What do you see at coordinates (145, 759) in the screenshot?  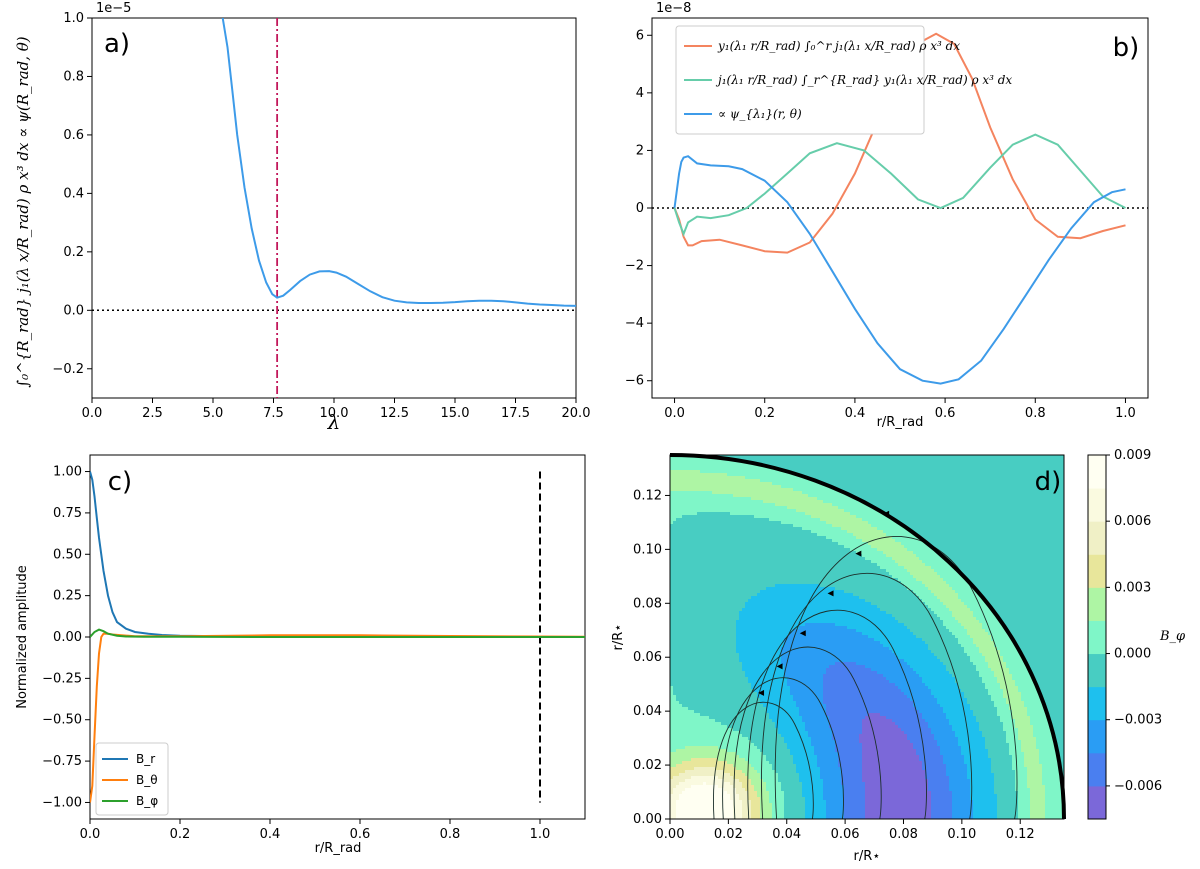 I see `panel-c-legend-label-1: B_r` at bounding box center [145, 759].